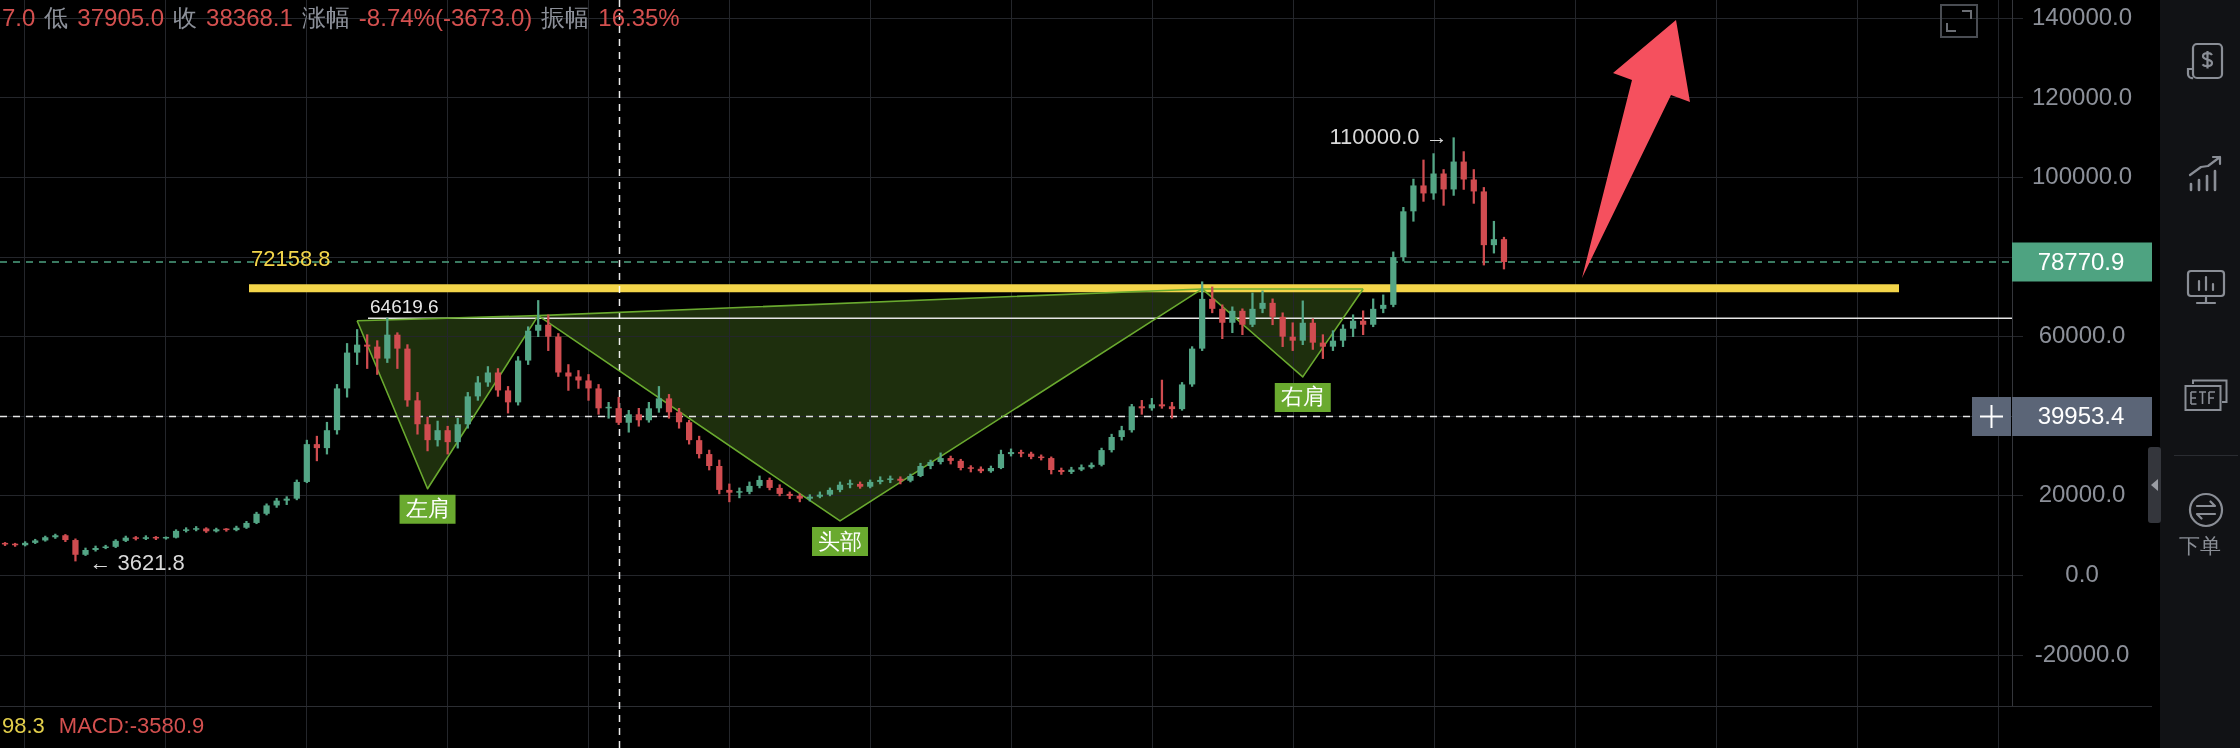  I want to click on y-tick-label: 100000.0, so click(2082, 176).